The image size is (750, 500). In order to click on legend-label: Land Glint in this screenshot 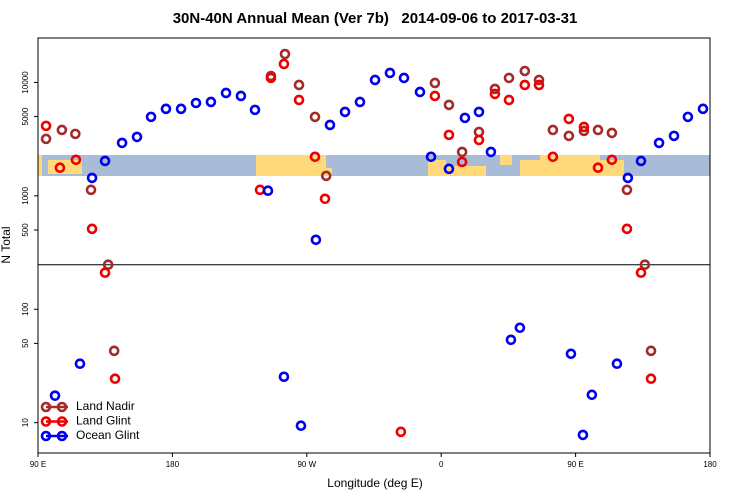, I will do `click(103, 421)`.